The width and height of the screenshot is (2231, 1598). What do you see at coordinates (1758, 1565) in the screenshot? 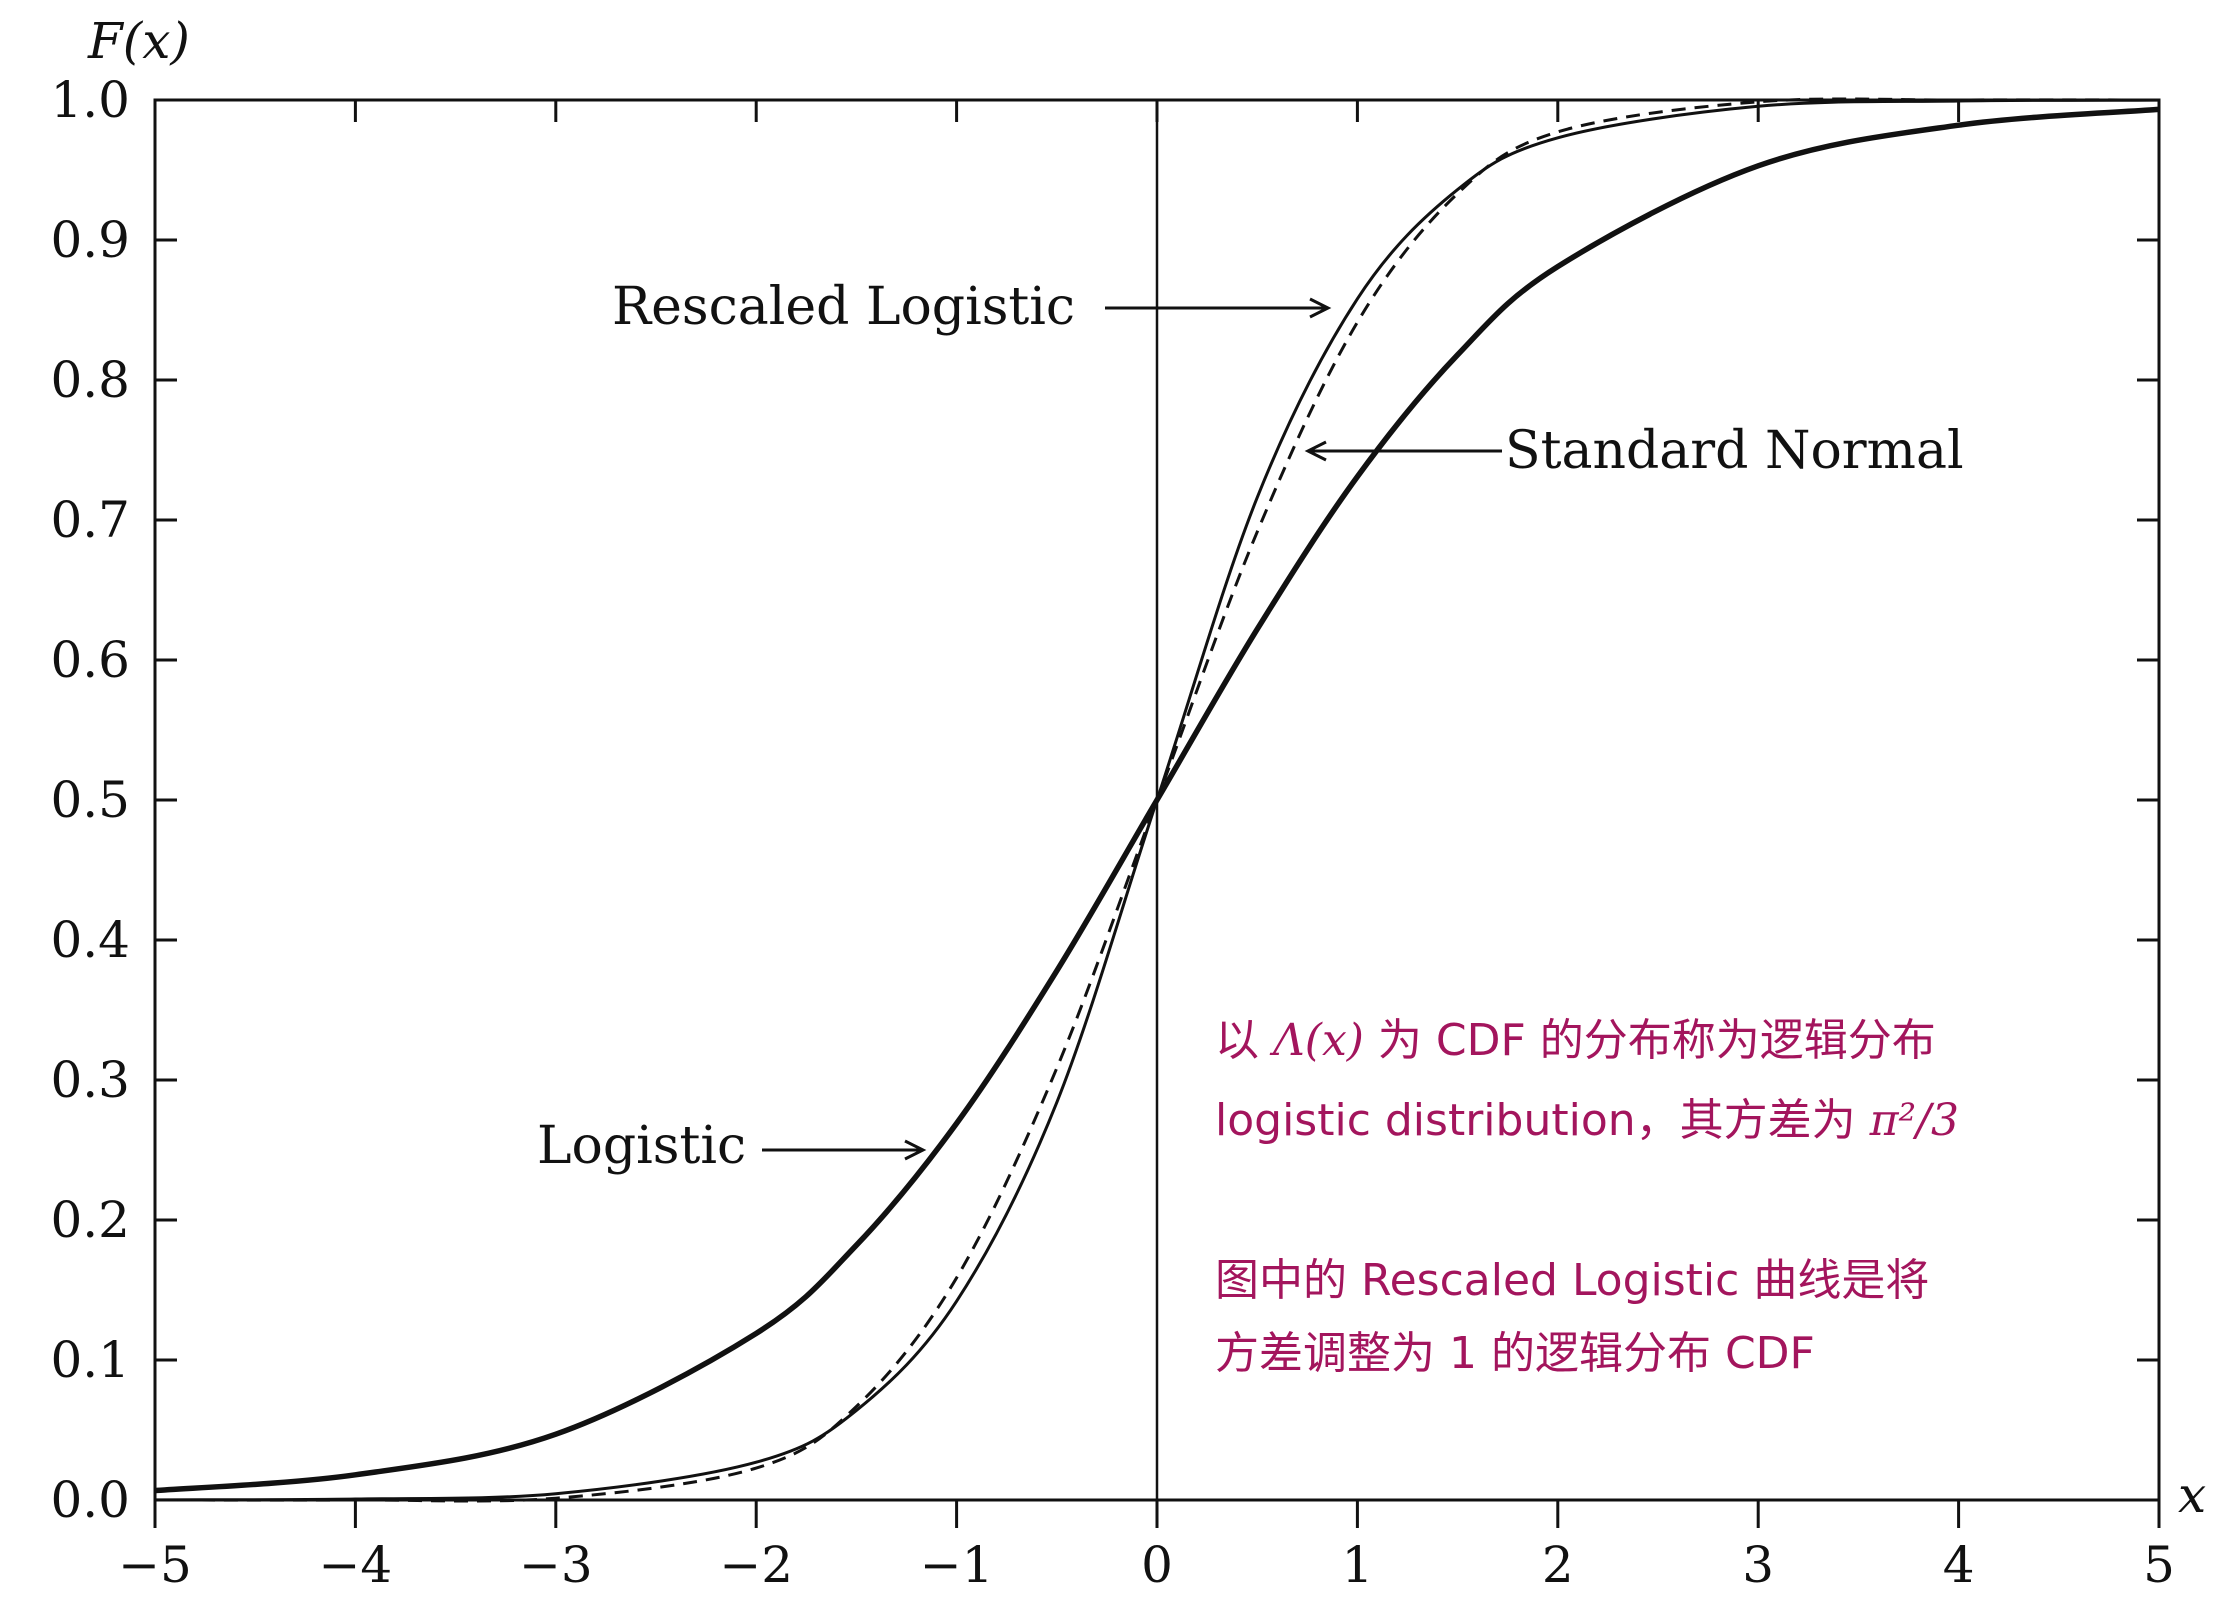
I see `x-tick-label: 3` at bounding box center [1758, 1565].